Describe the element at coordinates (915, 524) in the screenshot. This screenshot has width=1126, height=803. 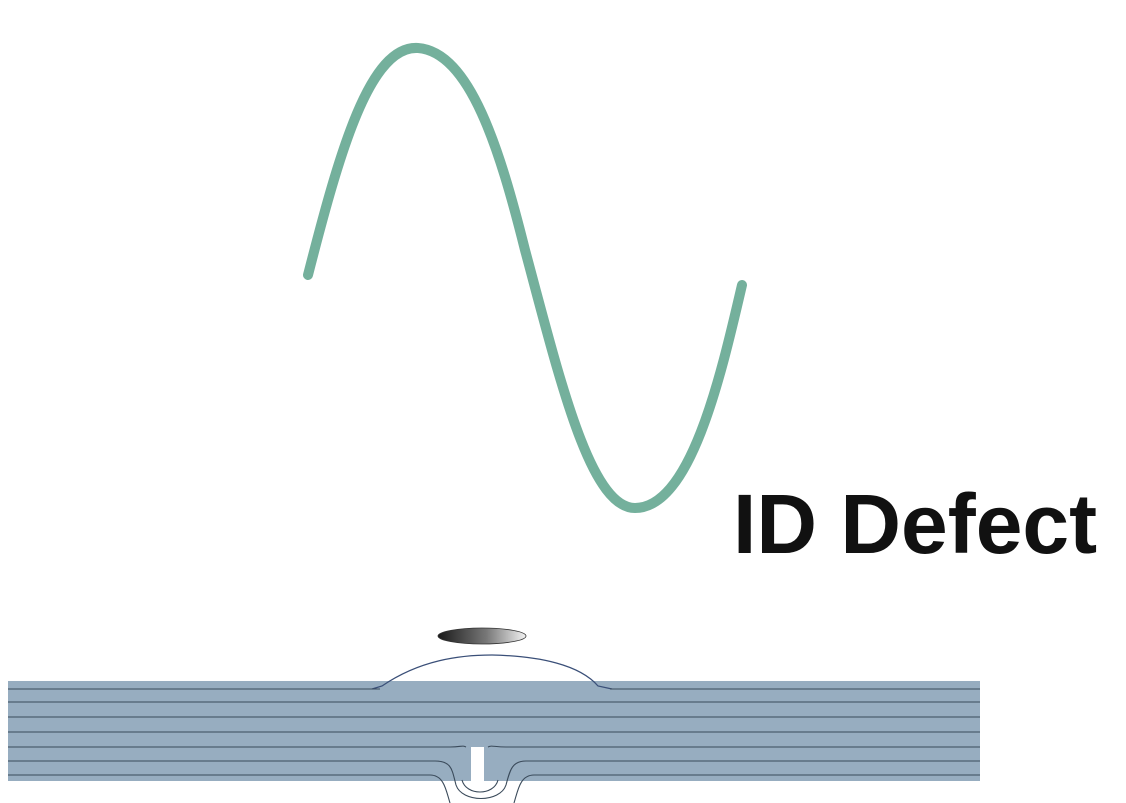
I see `defect-label: ID Defect` at that location.